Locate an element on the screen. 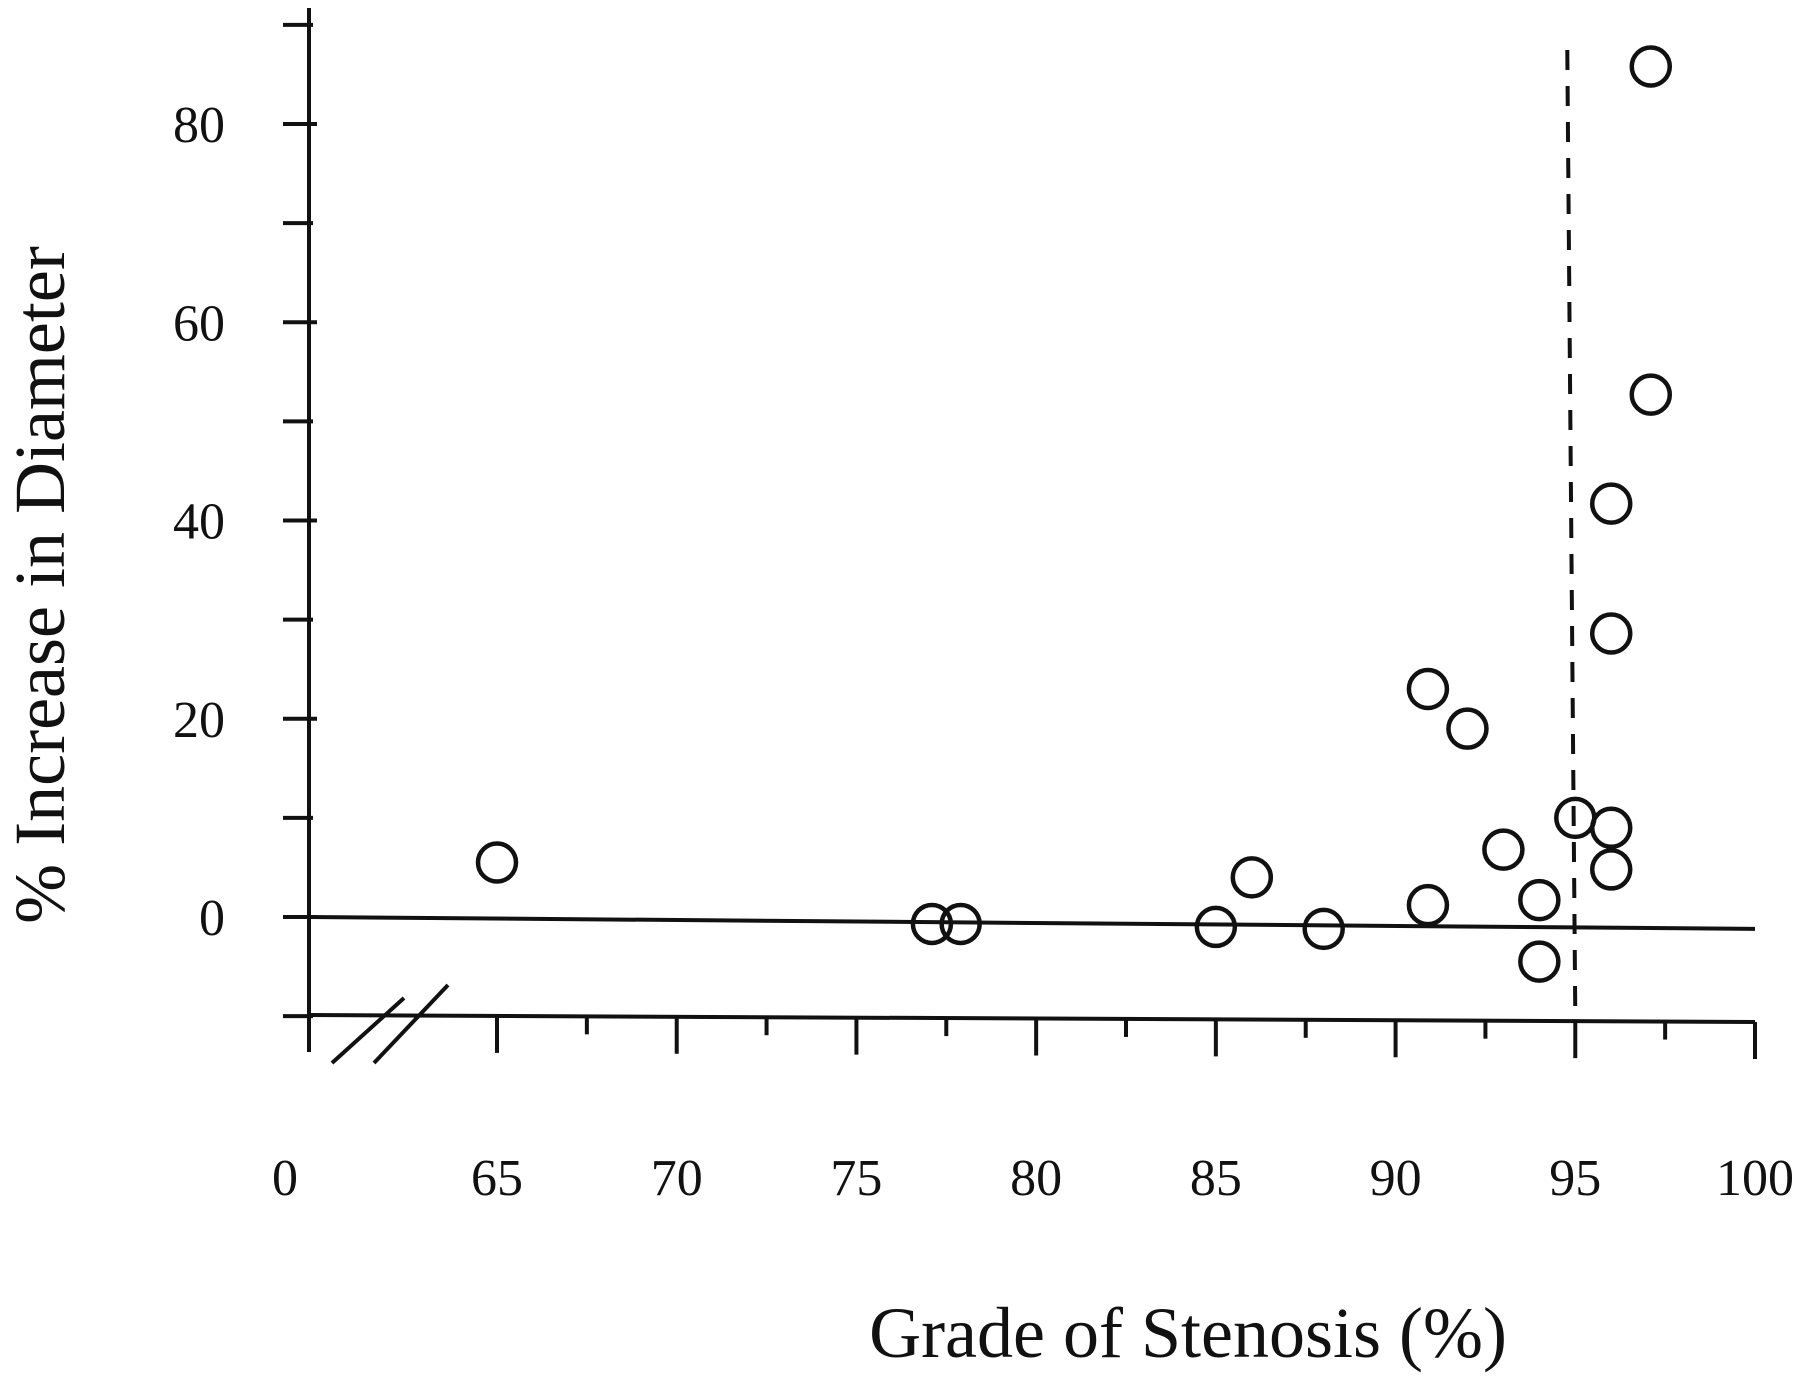 This screenshot has height=1383, width=1800. x-tick-label: 70 is located at coordinates (677, 1178).